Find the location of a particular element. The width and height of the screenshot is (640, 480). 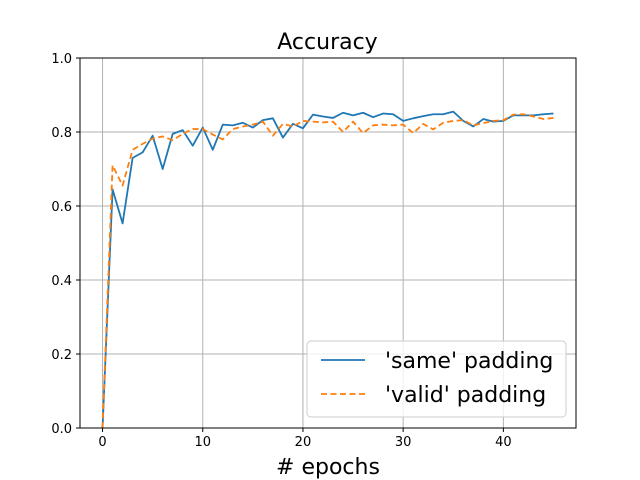

legend-frame is located at coordinates (436, 379).